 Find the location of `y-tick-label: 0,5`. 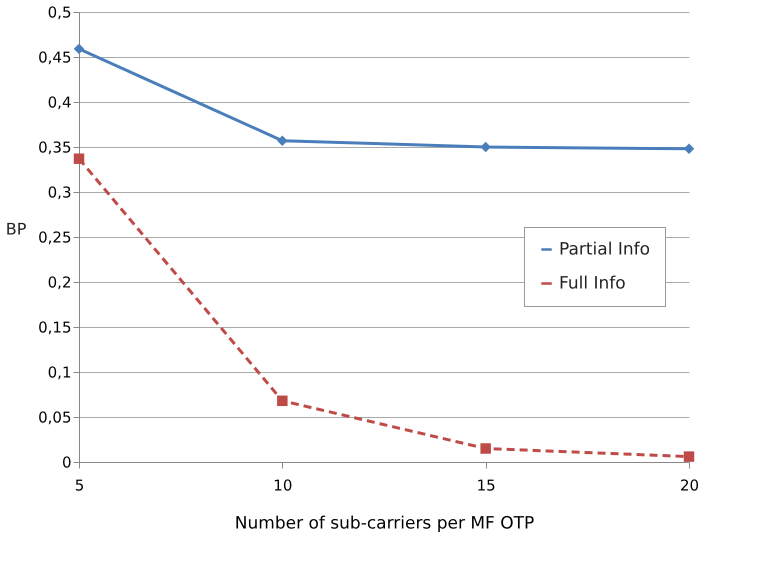

y-tick-label: 0,5 is located at coordinates (60, 13).